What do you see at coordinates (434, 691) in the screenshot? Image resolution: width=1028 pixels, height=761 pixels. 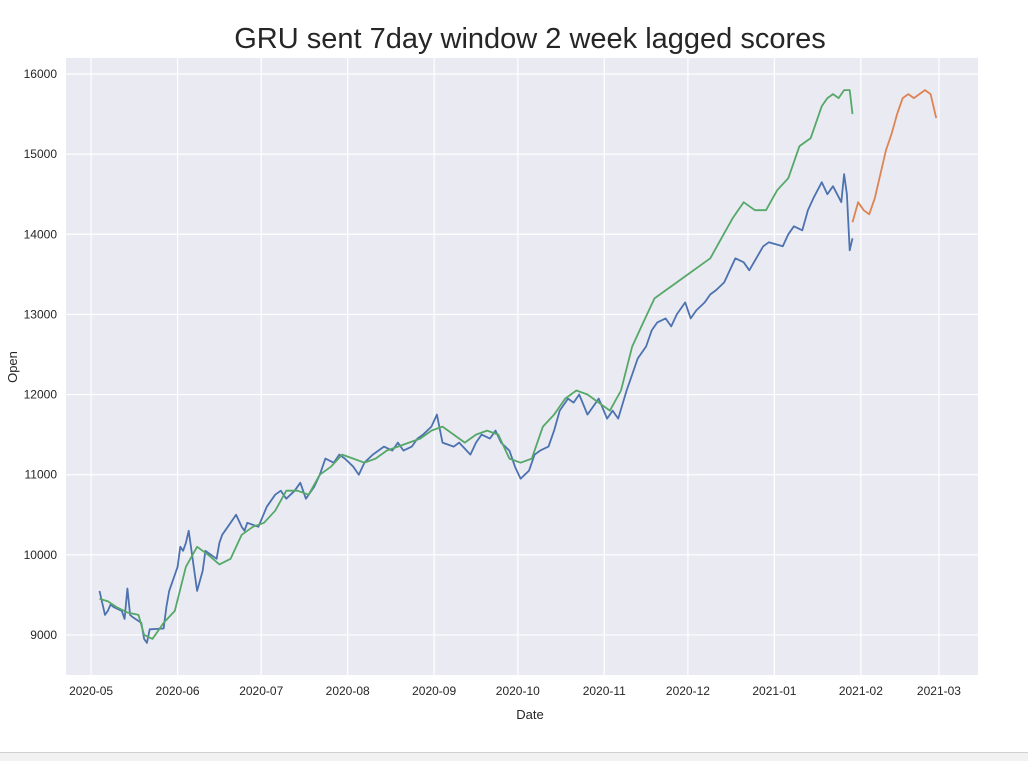 I see `x-tick-label: 2020-09` at bounding box center [434, 691].